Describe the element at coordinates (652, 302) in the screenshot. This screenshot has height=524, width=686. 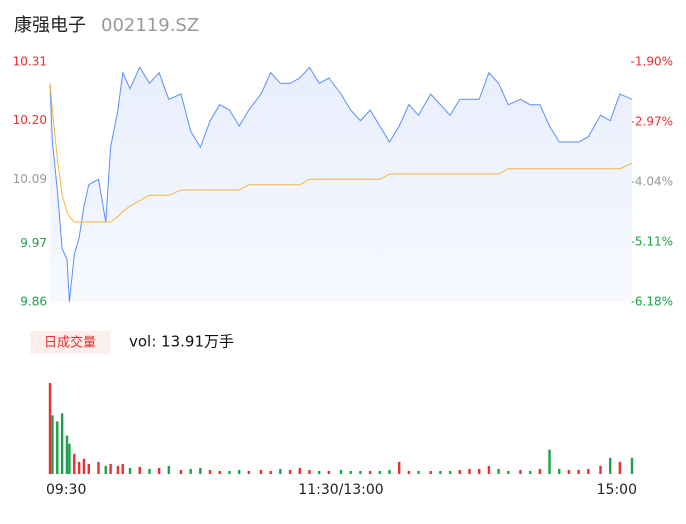
I see `y2-tick-label: -6.18%` at that location.